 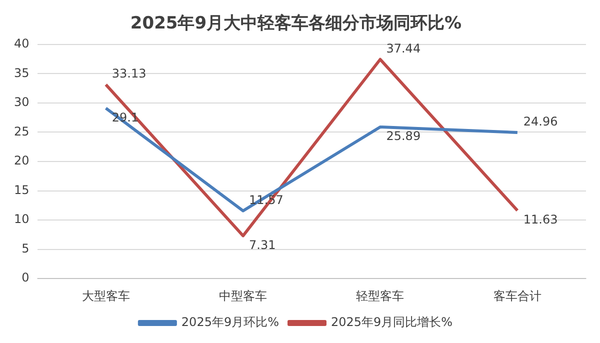 What do you see at coordinates (22, 219) in the screenshot?
I see `y-tick-label: 10` at bounding box center [22, 219].